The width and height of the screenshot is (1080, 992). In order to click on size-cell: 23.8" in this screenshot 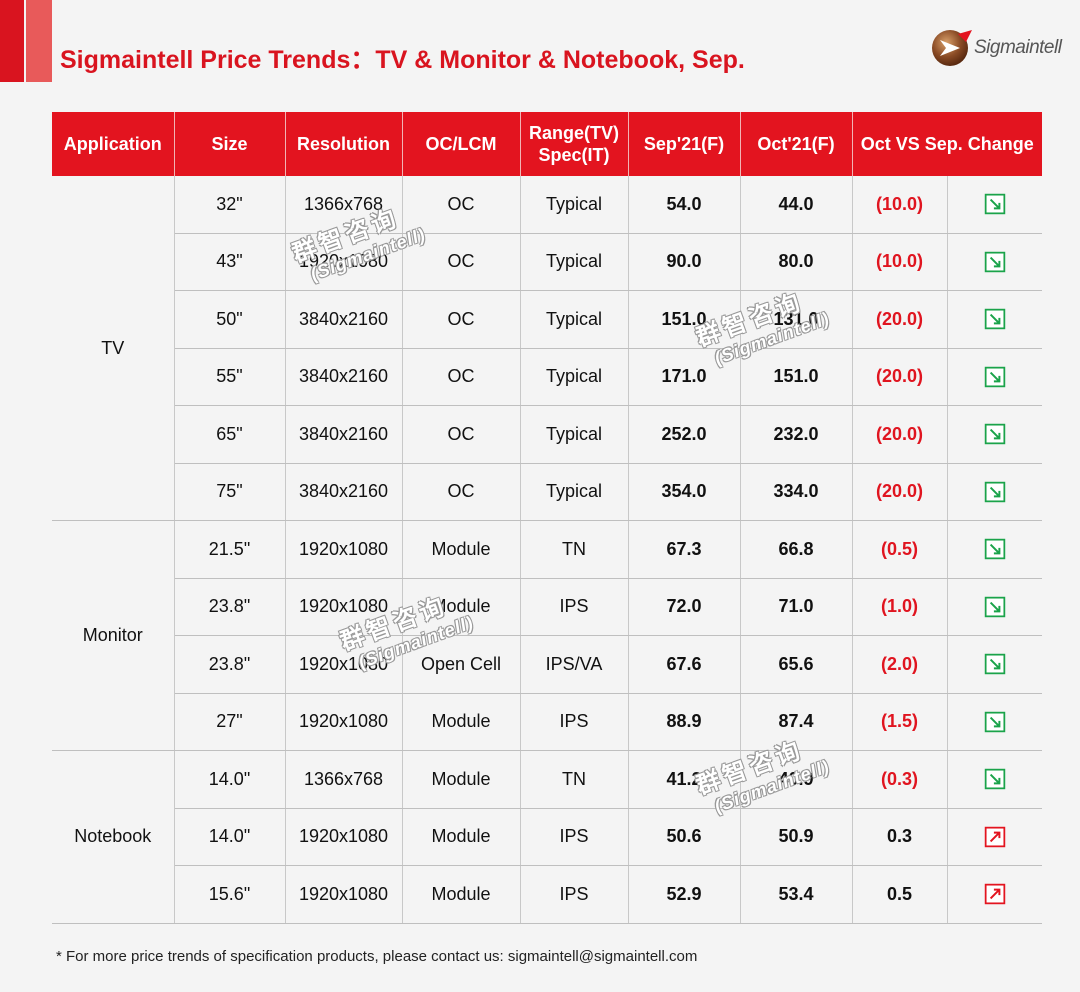, I will do `click(230, 664)`.